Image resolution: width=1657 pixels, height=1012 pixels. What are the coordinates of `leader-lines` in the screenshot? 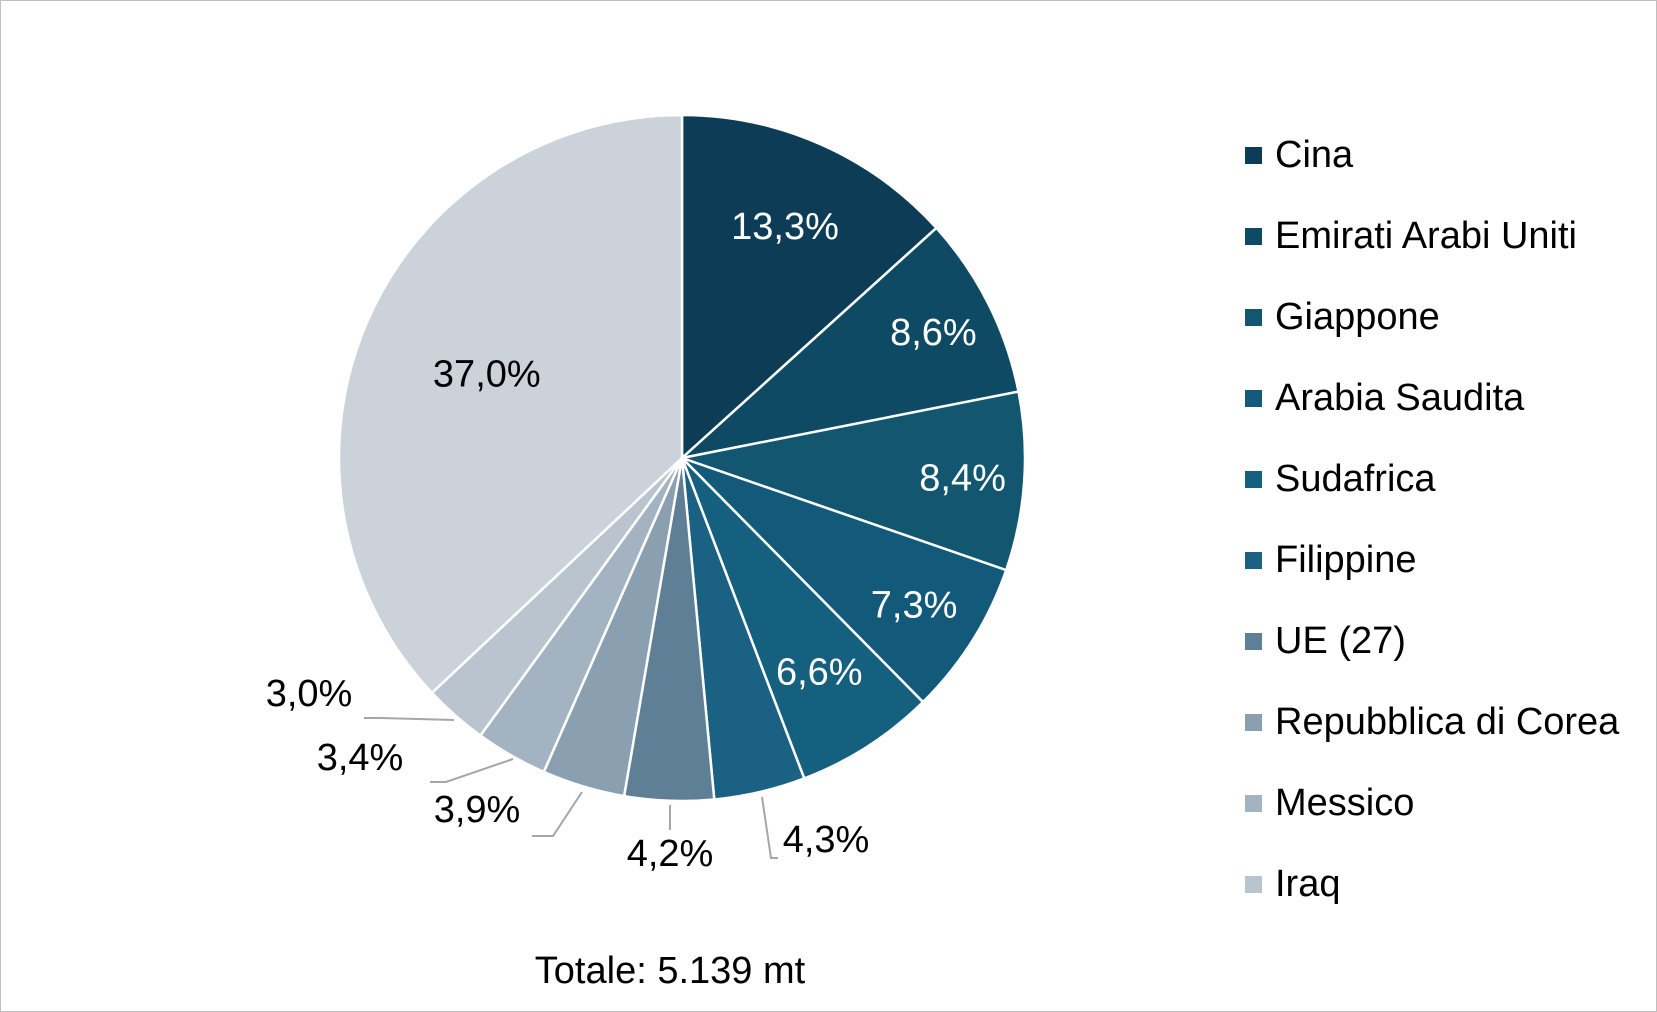 It's located at (571, 788).